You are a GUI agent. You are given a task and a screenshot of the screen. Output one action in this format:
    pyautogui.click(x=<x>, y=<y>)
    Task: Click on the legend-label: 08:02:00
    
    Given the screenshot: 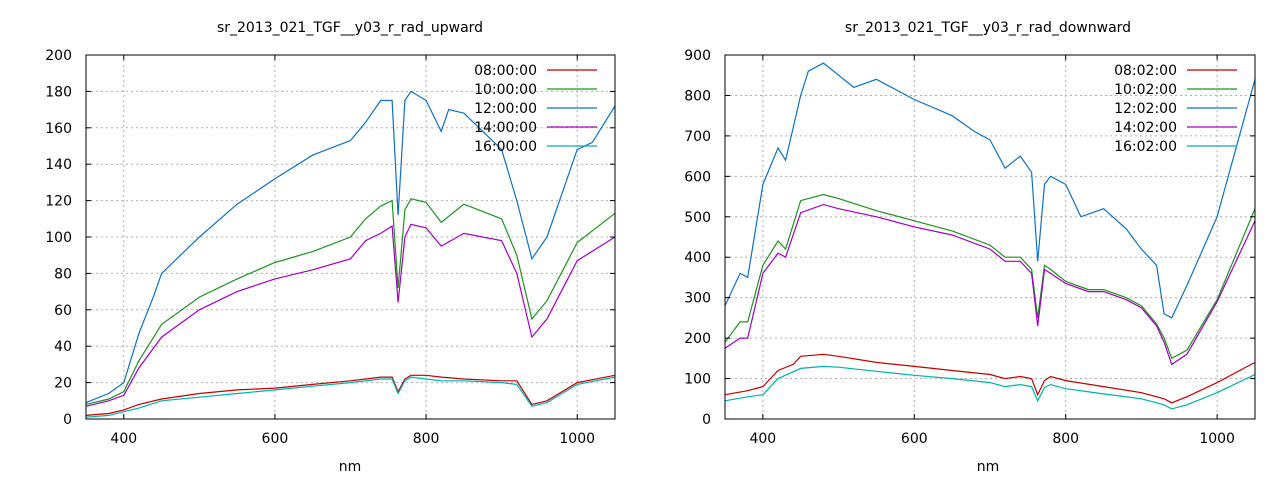 What is the action you would take?
    pyautogui.click(x=1145, y=71)
    